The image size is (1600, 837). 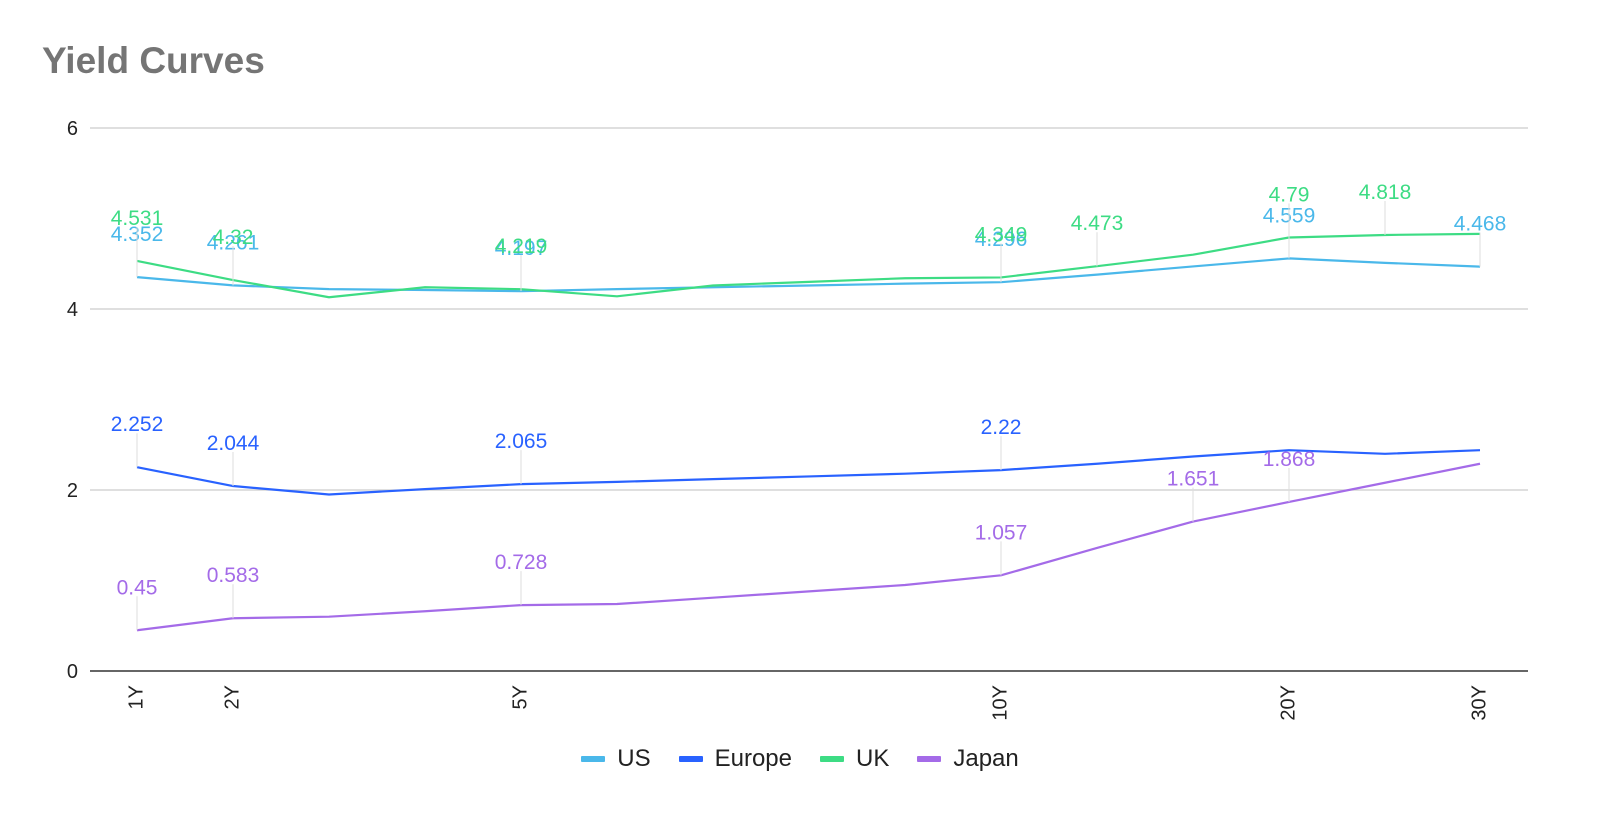 I want to click on data-label-japan: 1.868, so click(x=1289, y=459).